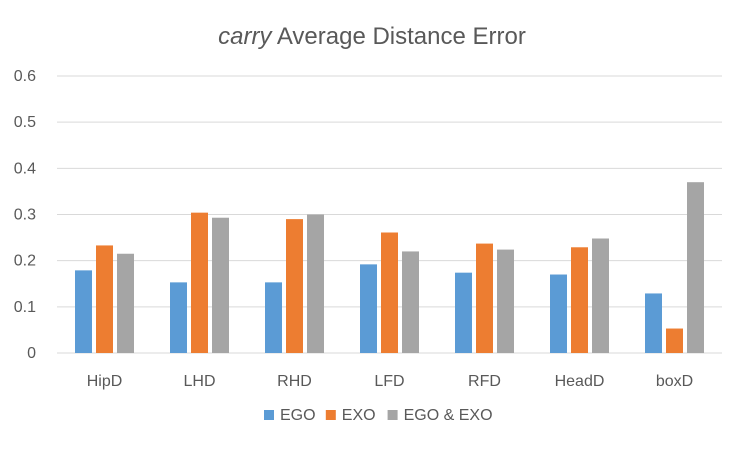 The image size is (745, 450). What do you see at coordinates (600, 295) in the screenshot?
I see `bar-ego-exo-headd` at bounding box center [600, 295].